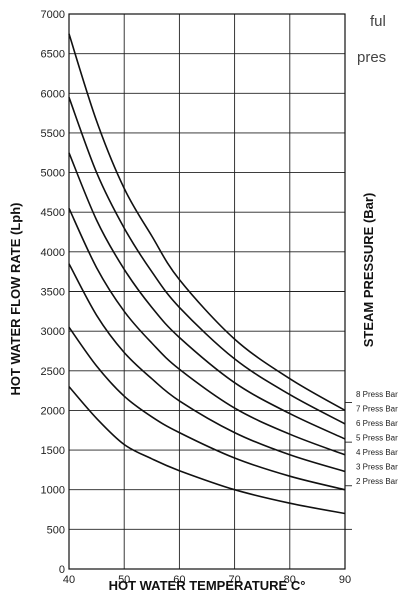 Image resolution: width=415 pixels, height=596 pixels. I want to click on y-tick-label: 1000, so click(53, 491).